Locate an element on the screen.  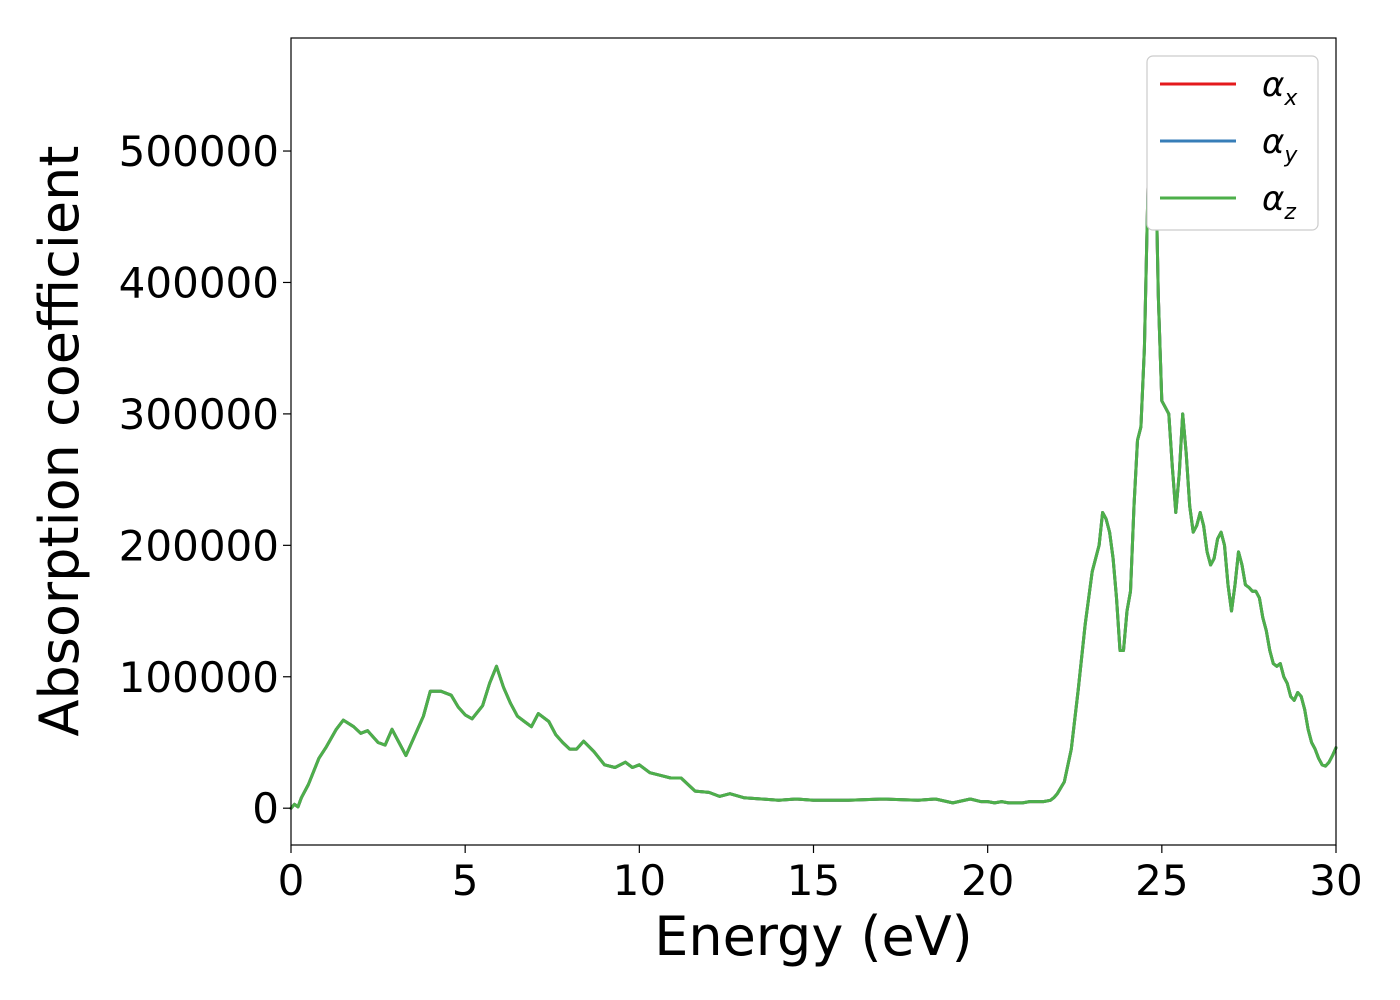
x-tick-label: 25 is located at coordinates (1161, 880).